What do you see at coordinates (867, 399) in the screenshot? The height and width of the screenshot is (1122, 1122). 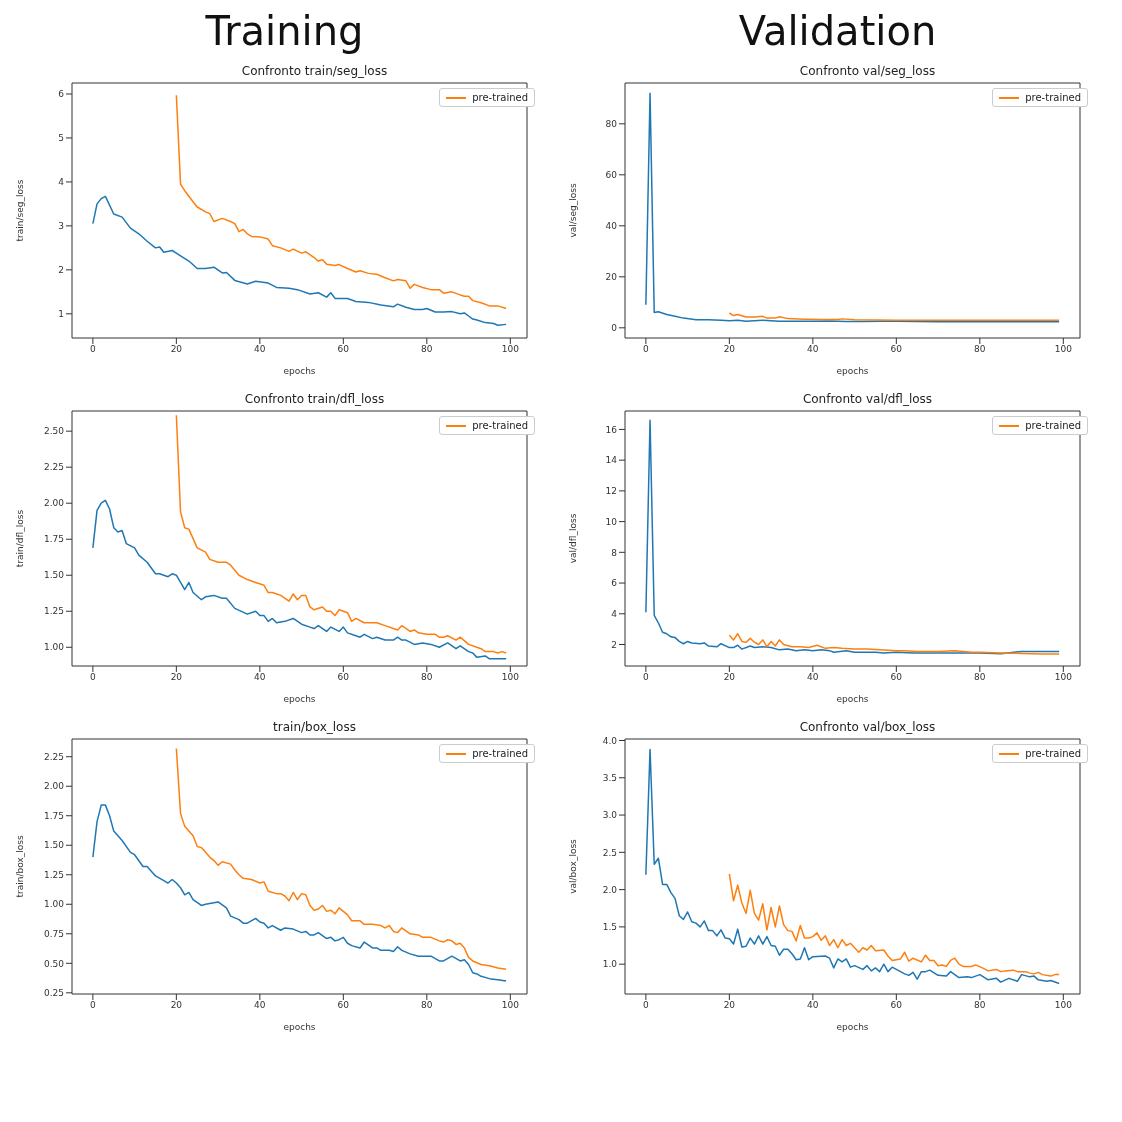 I see `chart-title: Confronto val/dfl_loss` at bounding box center [867, 399].